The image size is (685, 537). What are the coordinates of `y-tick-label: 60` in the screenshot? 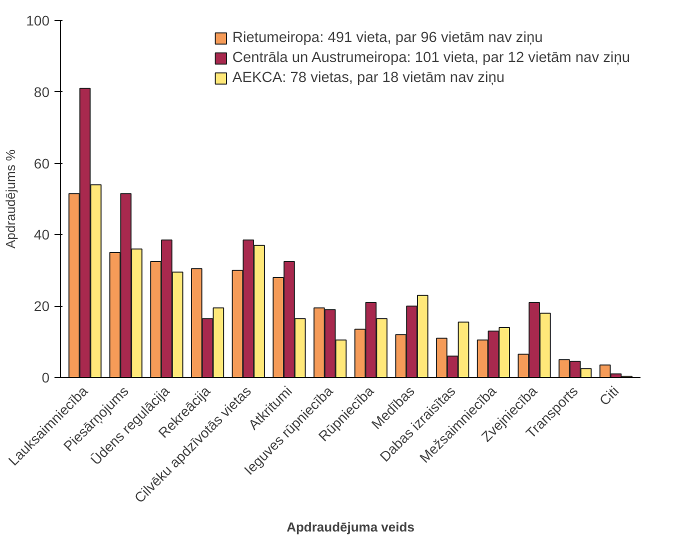 It's located at (42, 163).